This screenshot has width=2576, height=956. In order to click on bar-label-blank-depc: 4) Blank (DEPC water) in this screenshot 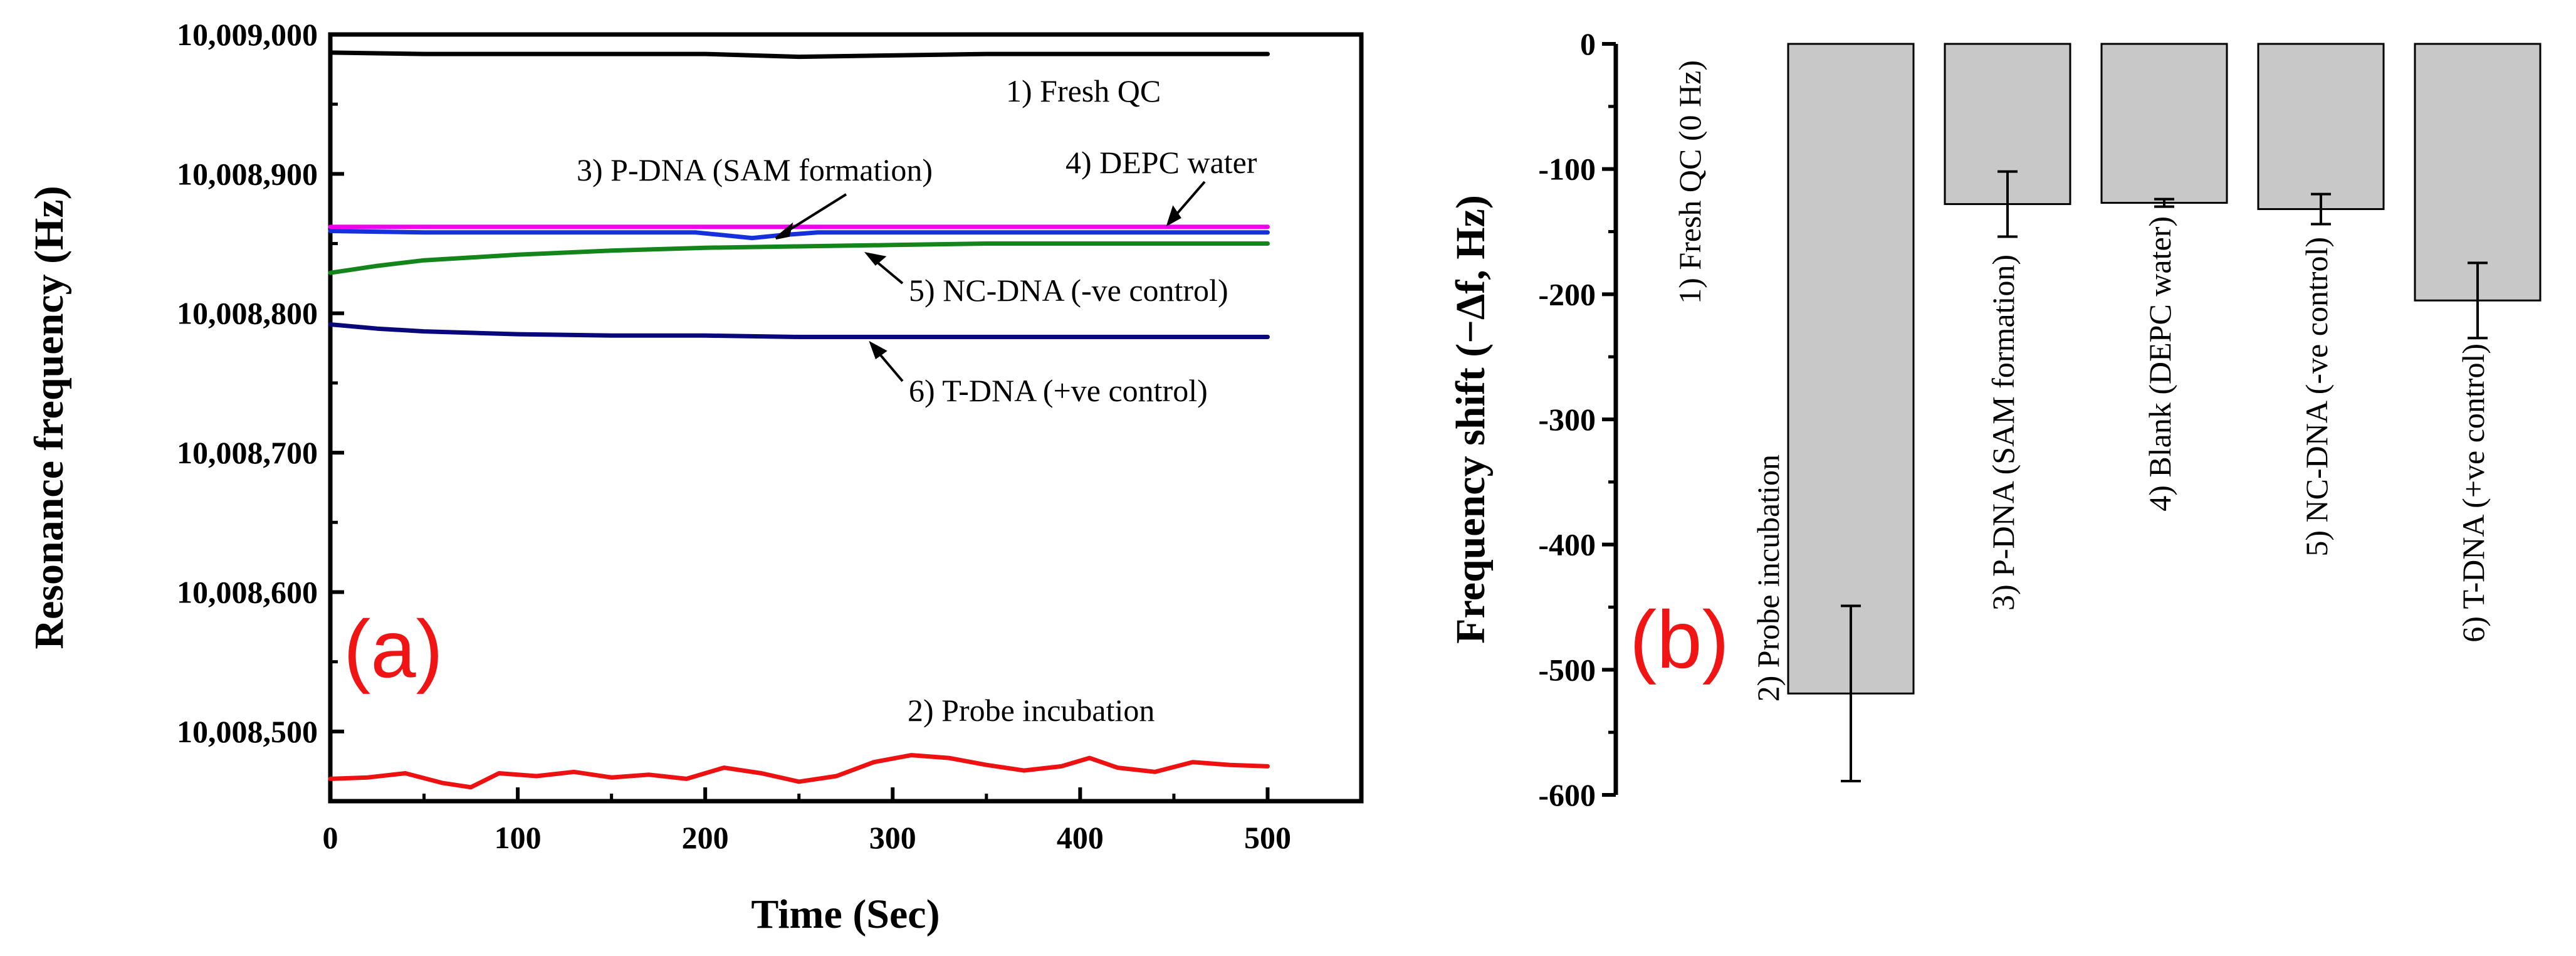, I will do `click(2159, 364)`.